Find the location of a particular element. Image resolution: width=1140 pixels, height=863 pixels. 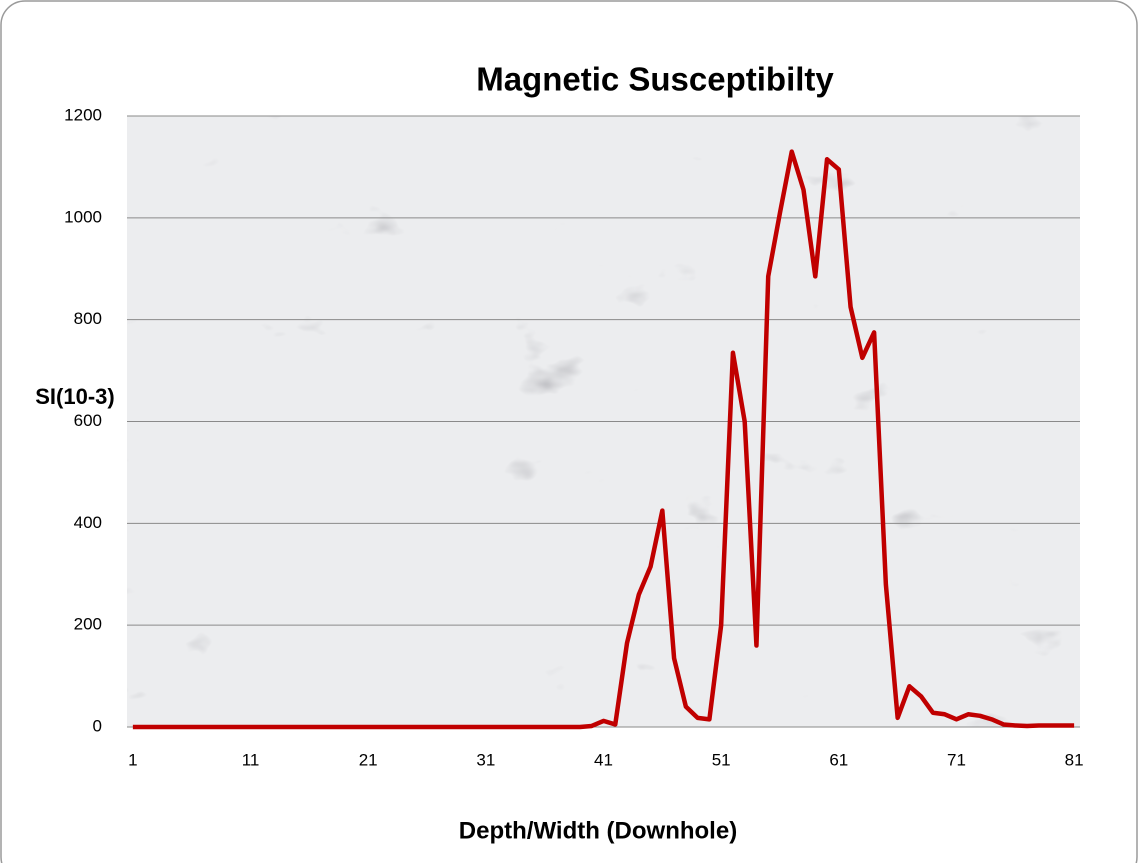

x-axis-label: Depth/Width (Downhole) is located at coordinates (598, 830).